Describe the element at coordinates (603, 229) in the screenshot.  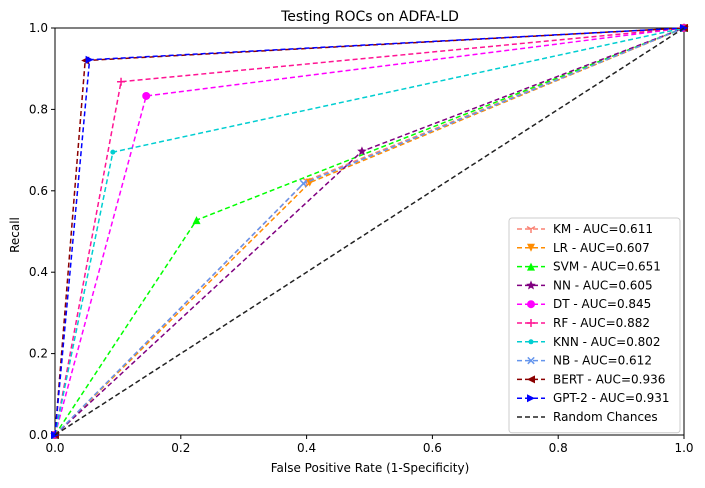
I see `legend-label: KM - AUC=0.611` at that location.